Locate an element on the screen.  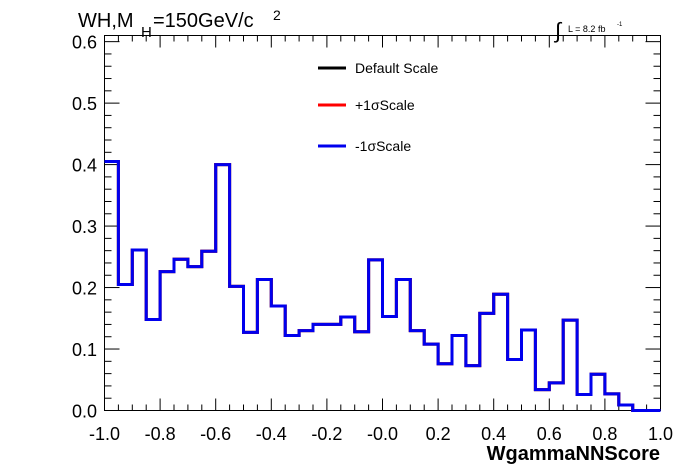
legend: Default Scale +1σScale -1σScale is located at coordinates (378, 107).